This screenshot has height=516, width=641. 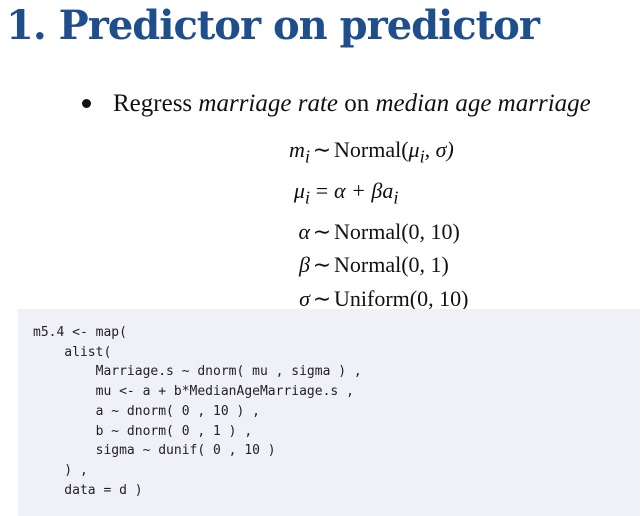 What do you see at coordinates (371, 149) in the screenshot?
I see `eq-rhs: Normal(` at bounding box center [371, 149].